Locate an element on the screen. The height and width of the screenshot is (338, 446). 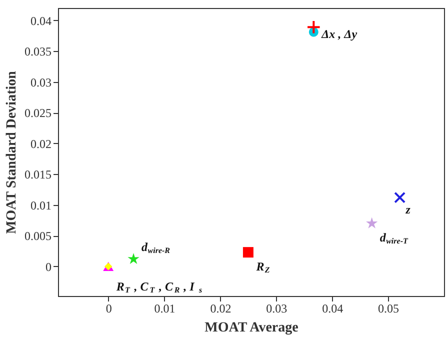
x-tick-label: 0 is located at coordinates (109, 309).